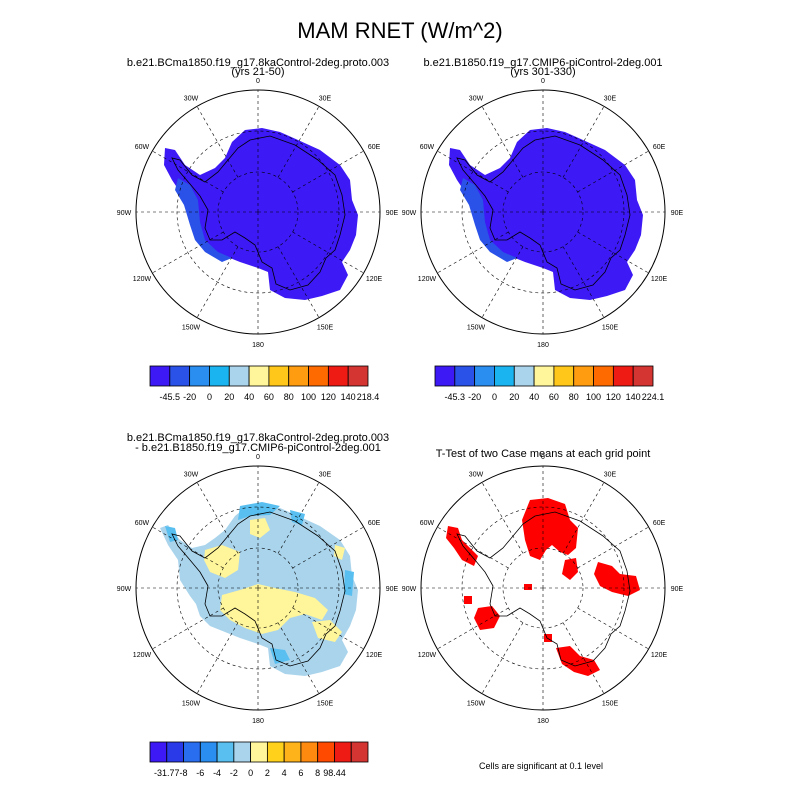 The image size is (800, 800). What do you see at coordinates (549, 383) in the screenshot?
I see `colorbar-case2: -45.3 -20 0 20 40 60 80 100 120 140 224.1` at bounding box center [549, 383].